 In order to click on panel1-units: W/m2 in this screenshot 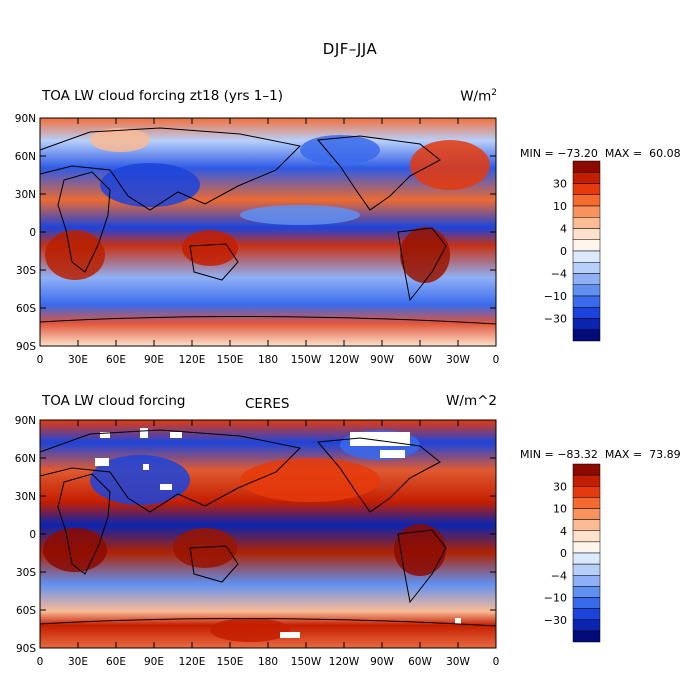, I will do `click(478, 96)`.